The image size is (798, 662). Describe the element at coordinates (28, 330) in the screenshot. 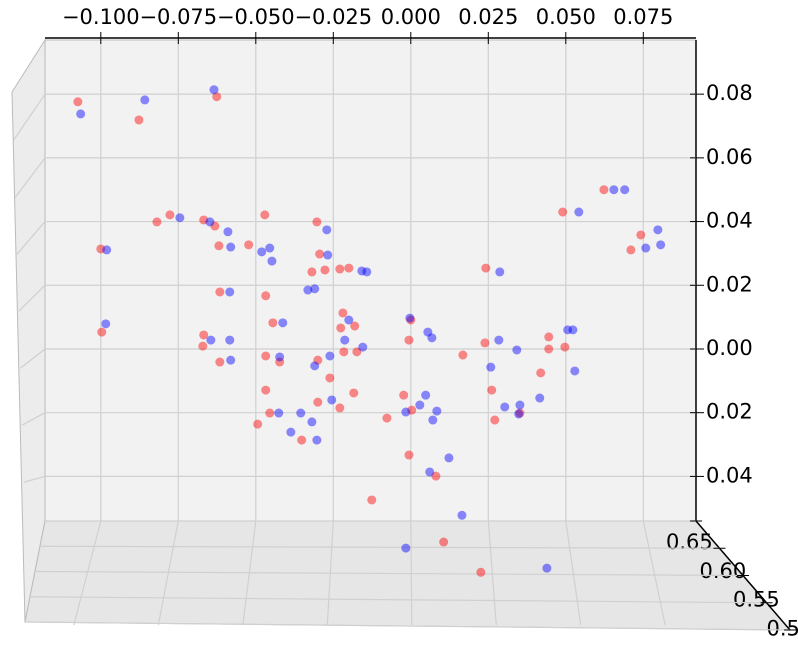

I see `left-pane` at that location.